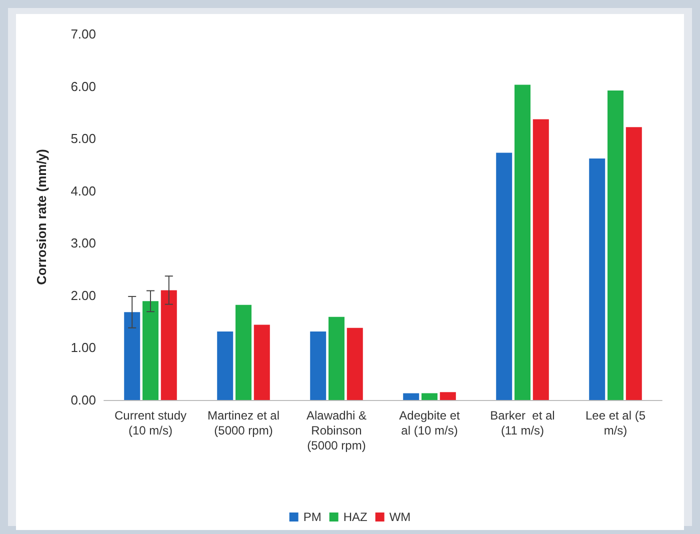 The image size is (700, 534). What do you see at coordinates (41, 217) in the screenshot?
I see `y-axis-title: Corrosion rate (mm/y)` at bounding box center [41, 217].